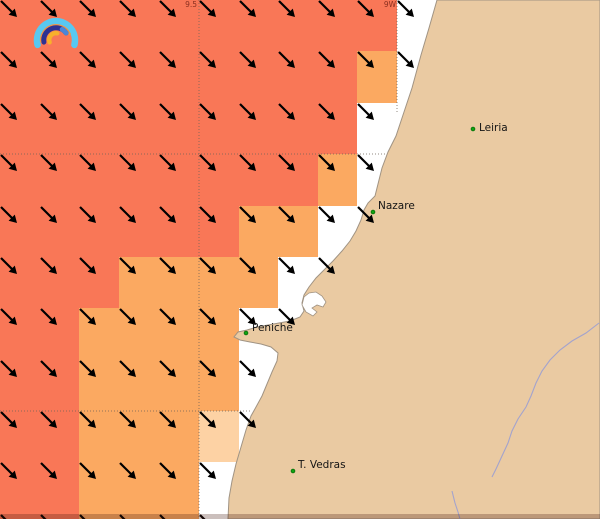 The width and height of the screenshot is (600, 519). What do you see at coordinates (396, 206) in the screenshot?
I see `city-label: Nazare` at bounding box center [396, 206].